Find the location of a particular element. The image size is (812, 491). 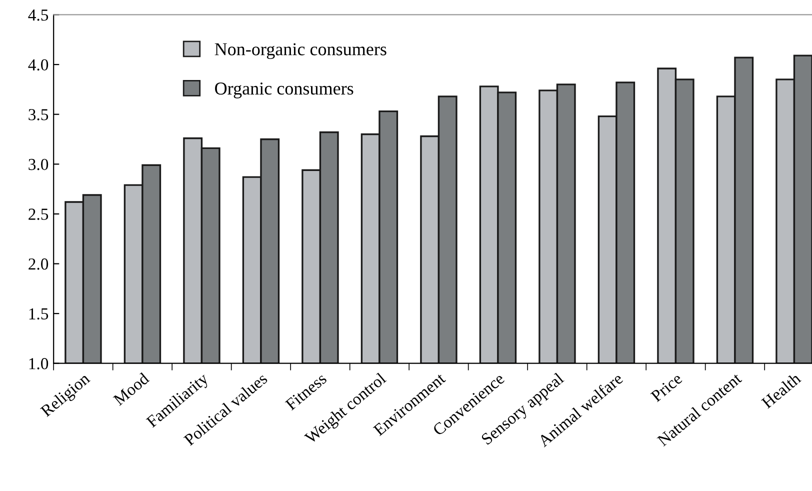

y-tick-label: 4.5 is located at coordinates (38, 15).